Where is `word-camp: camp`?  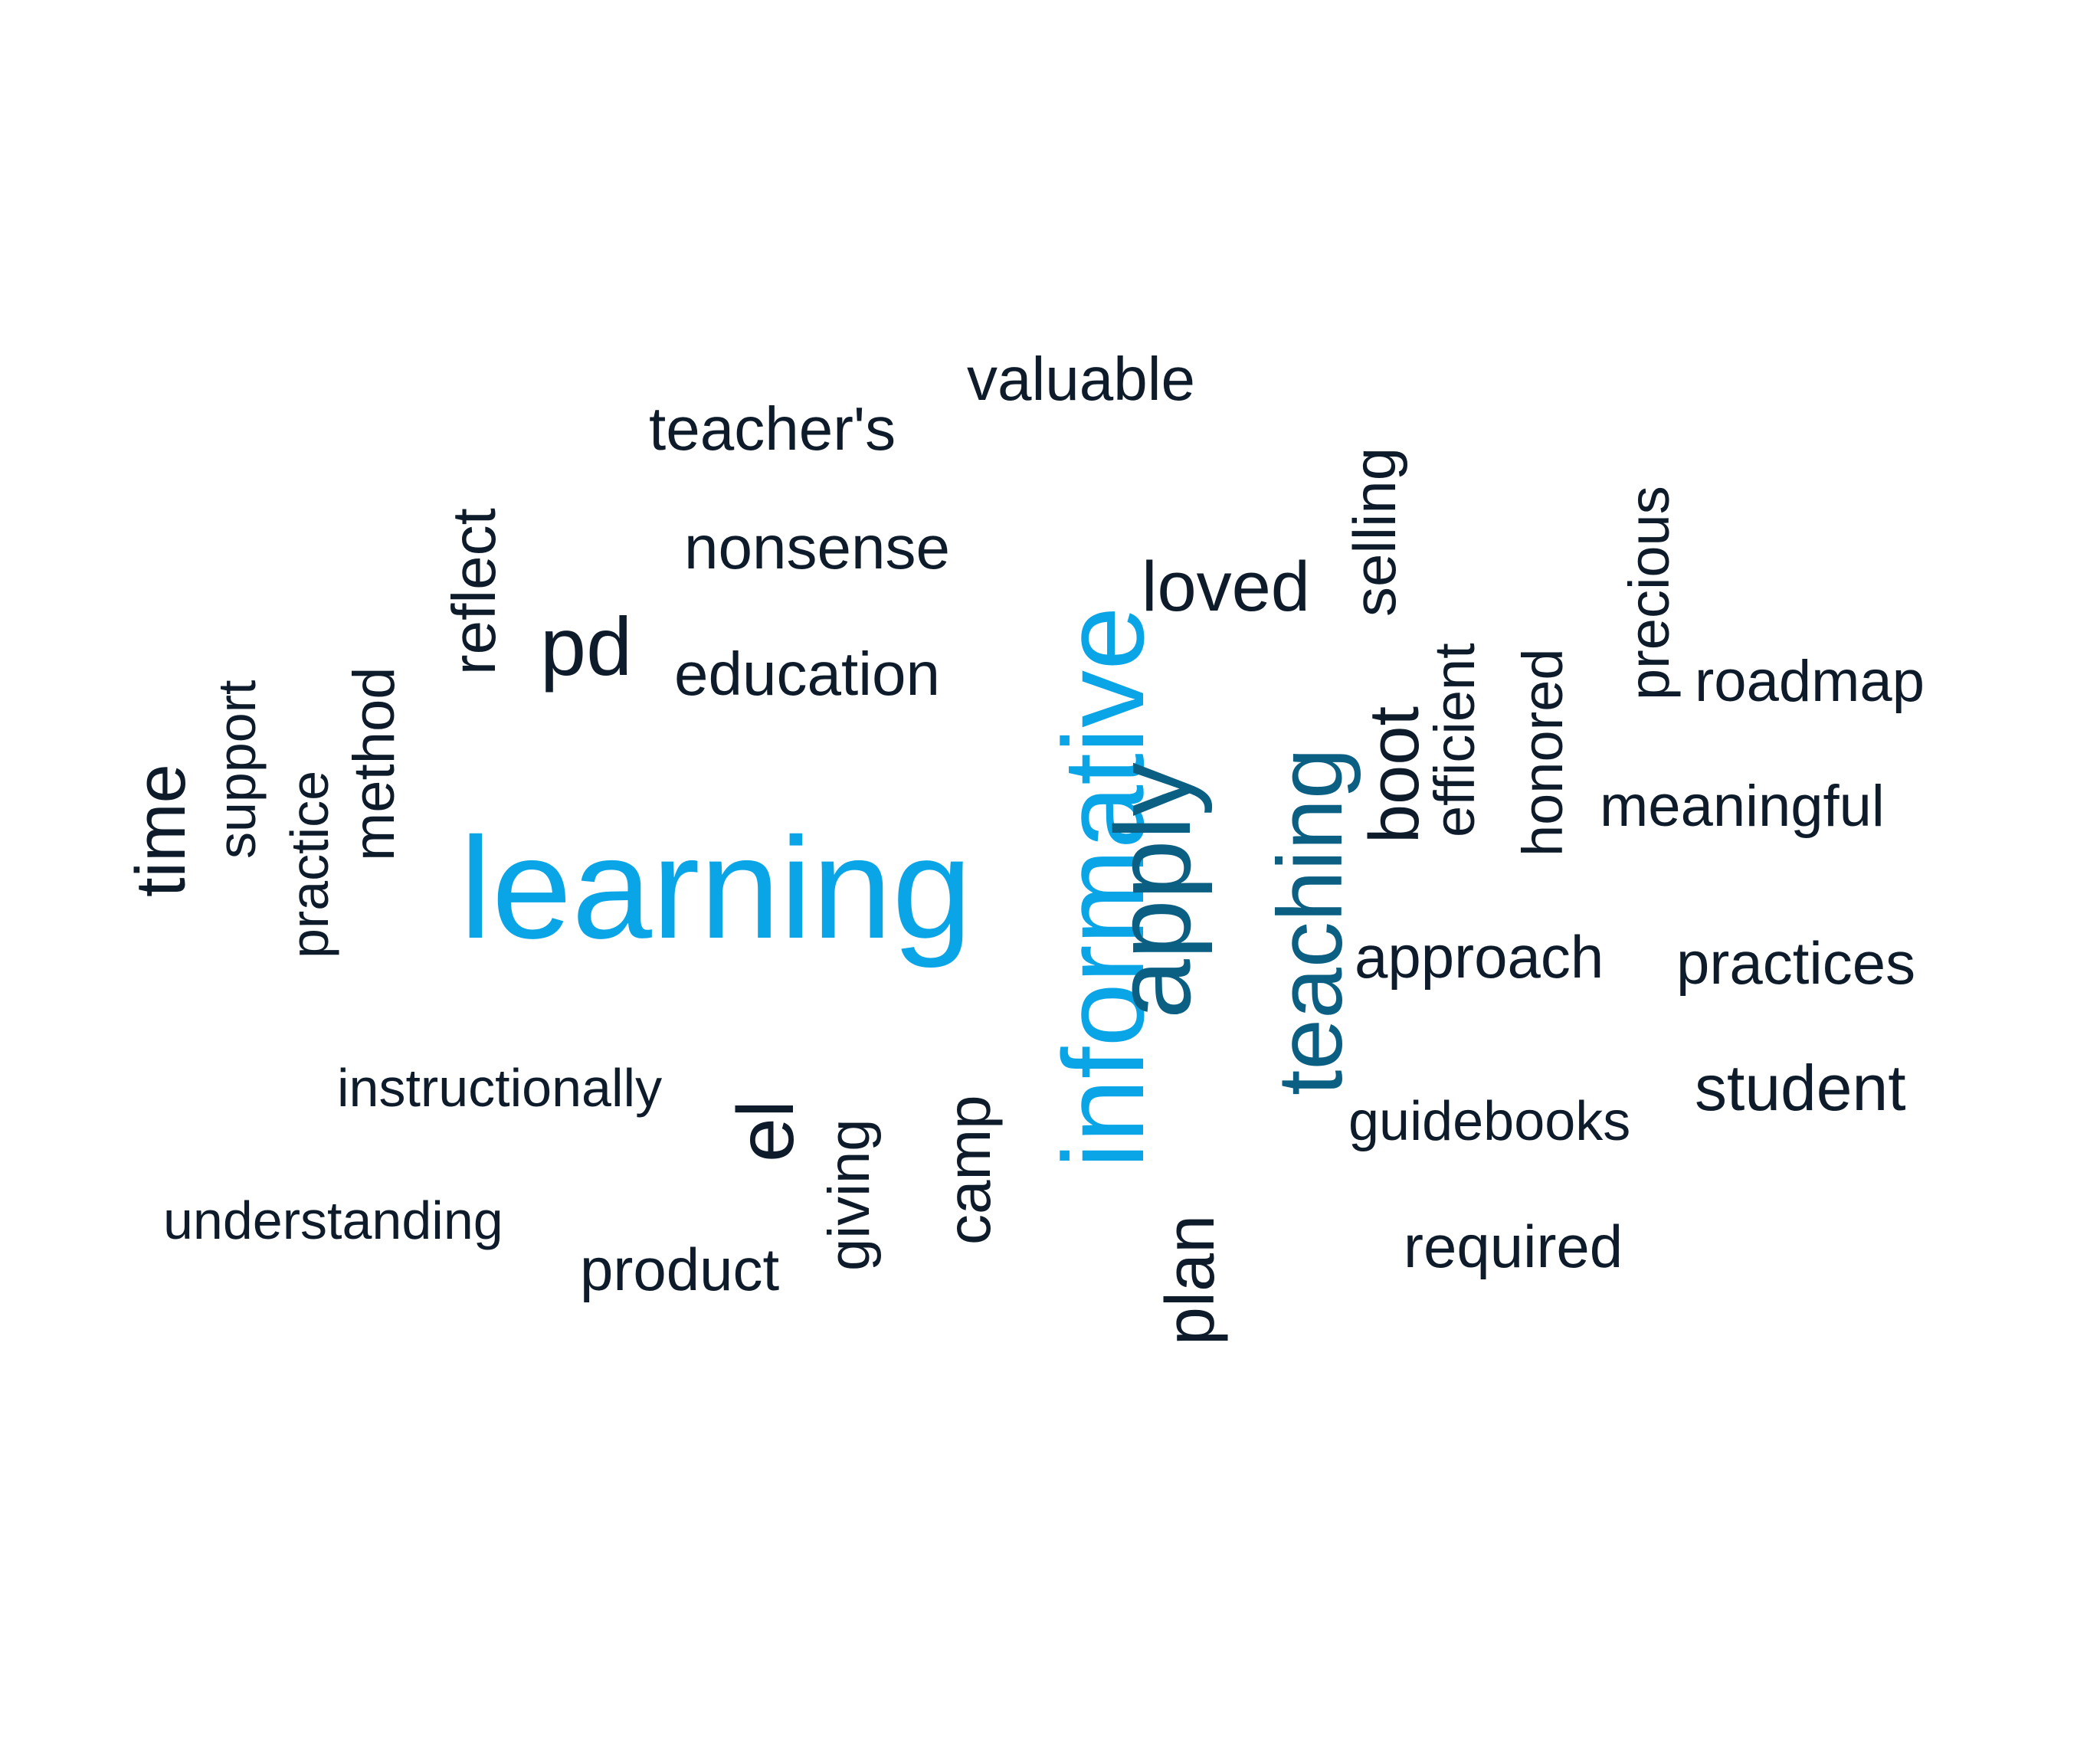
word-camp: camp is located at coordinates (969, 1157).